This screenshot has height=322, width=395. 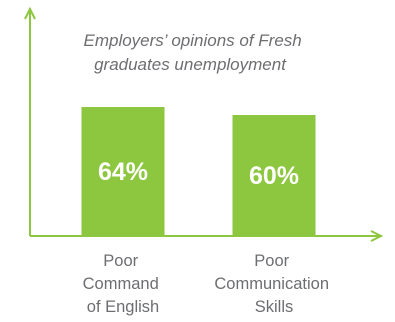 I want to click on category-label-line: of English, so click(x=123, y=307).